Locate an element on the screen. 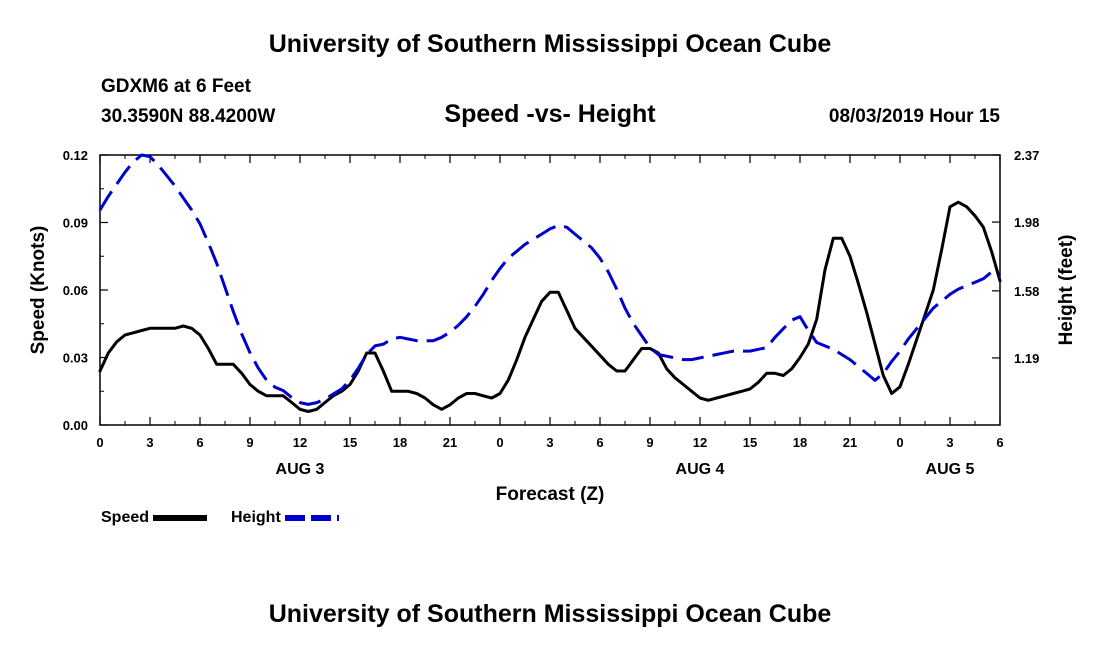 The width and height of the screenshot is (1100, 650). y-tick-label: 0.09 is located at coordinates (75, 223).